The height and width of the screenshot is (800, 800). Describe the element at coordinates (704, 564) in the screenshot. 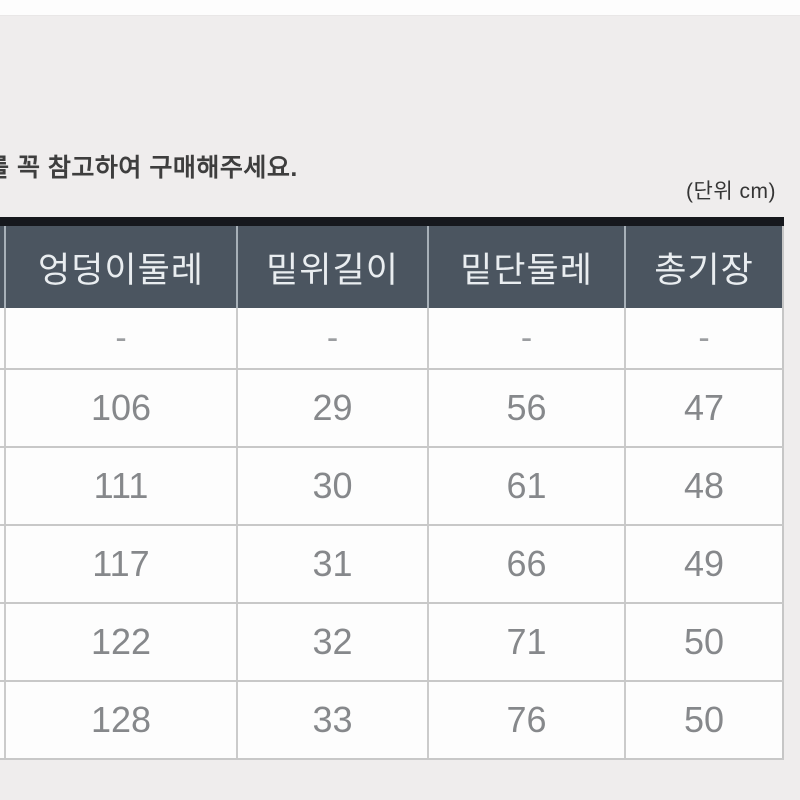

I see `table-cell: 49` at that location.